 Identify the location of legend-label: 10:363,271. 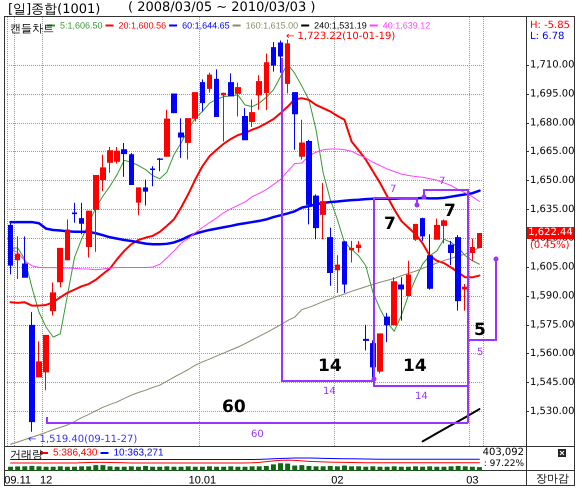
(138, 453).